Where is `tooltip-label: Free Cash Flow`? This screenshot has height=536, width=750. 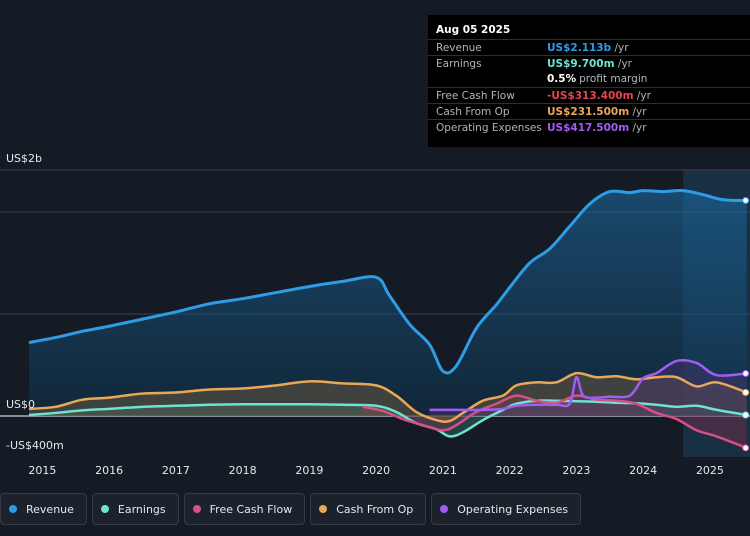
tooltip-label: Free Cash Flow is located at coordinates (475, 96).